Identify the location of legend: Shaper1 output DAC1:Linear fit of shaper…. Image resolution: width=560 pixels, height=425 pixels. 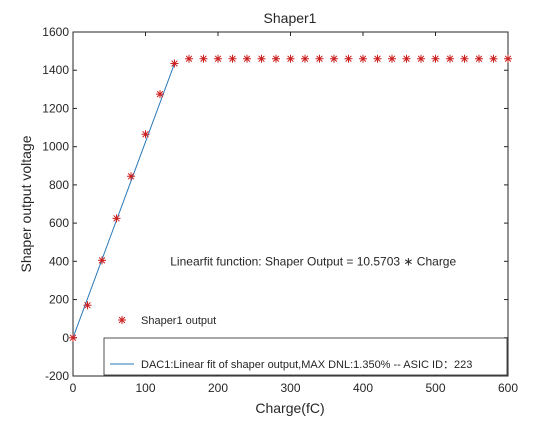
(305, 345).